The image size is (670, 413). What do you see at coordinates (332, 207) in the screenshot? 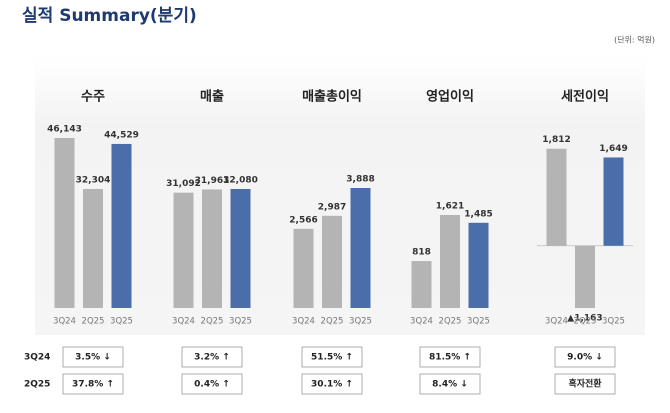
I see `value-label: 2,987` at bounding box center [332, 207].